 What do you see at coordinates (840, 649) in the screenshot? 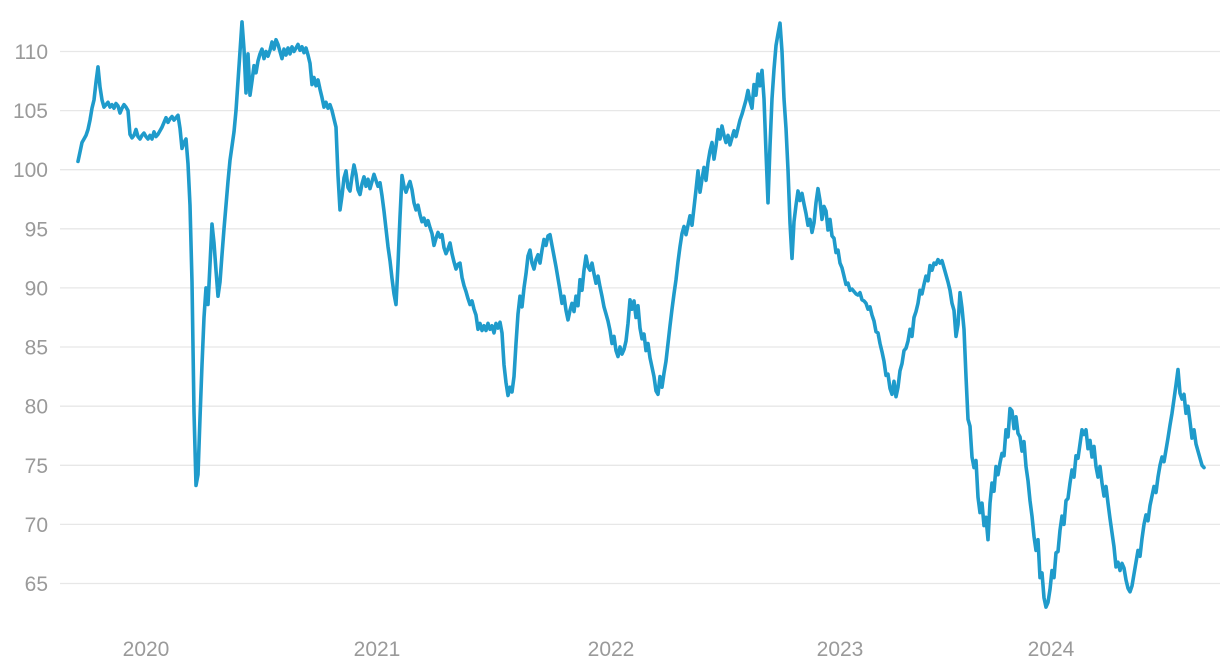
I see `x-tick-label: 2023` at bounding box center [840, 649].